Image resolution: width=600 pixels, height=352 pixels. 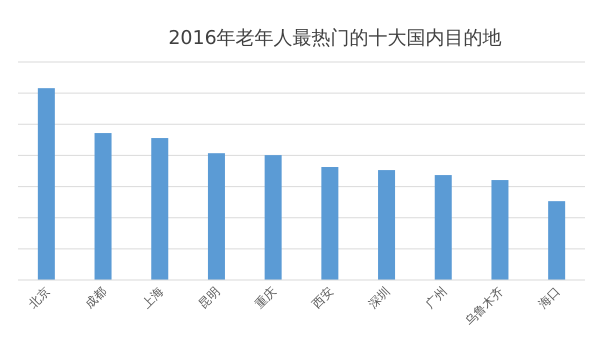 What do you see at coordinates (96, 298) in the screenshot?
I see `x-tick-label: 成都` at bounding box center [96, 298].